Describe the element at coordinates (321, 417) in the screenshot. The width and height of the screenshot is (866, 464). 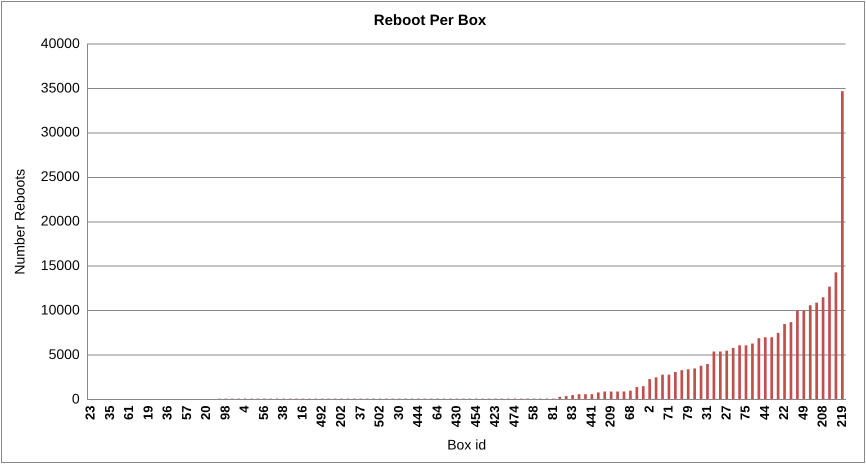
I see `x-tick-label: 492` at that location.